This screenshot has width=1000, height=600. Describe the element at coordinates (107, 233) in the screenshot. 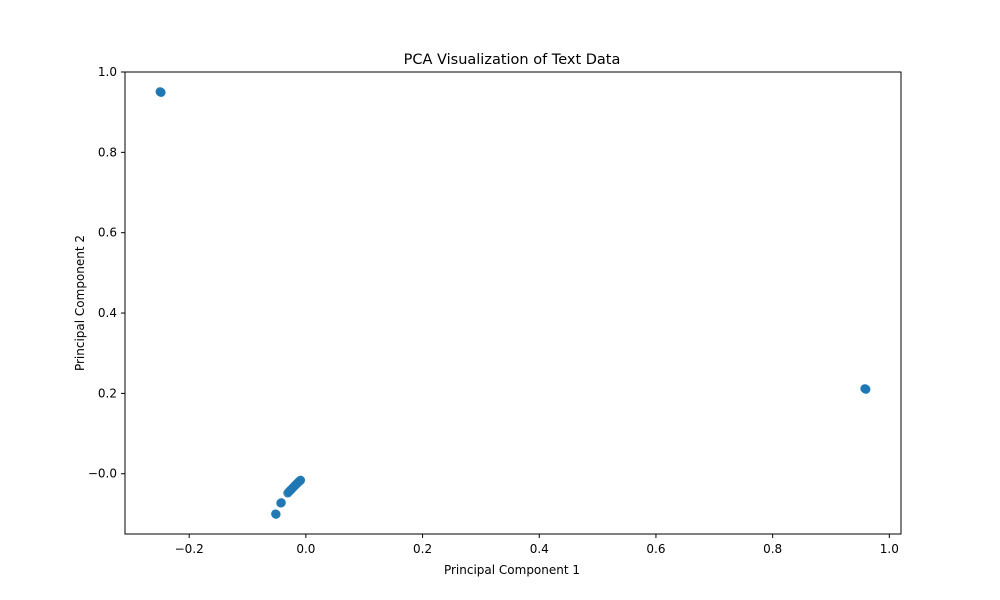

I see `y-tick-label: 0.6` at that location.